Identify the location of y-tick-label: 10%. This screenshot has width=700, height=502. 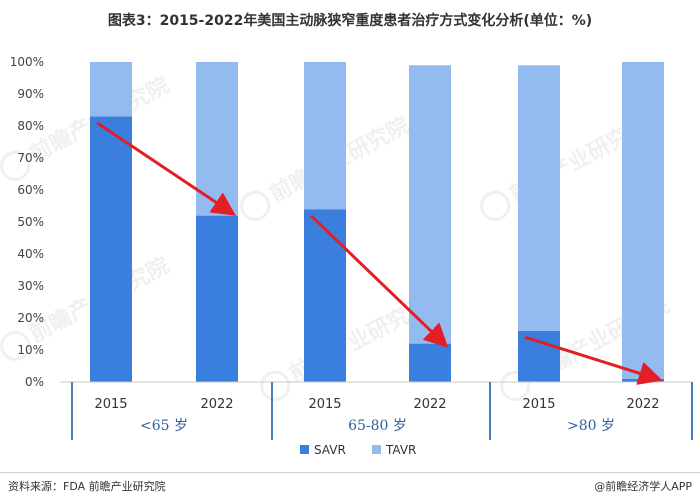
(30, 350).